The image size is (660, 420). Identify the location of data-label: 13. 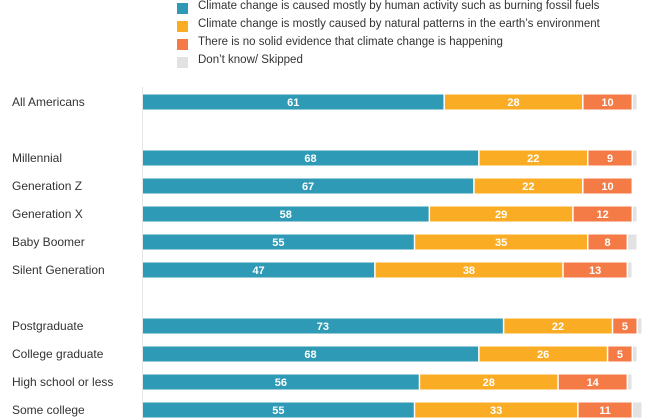
(595, 271).